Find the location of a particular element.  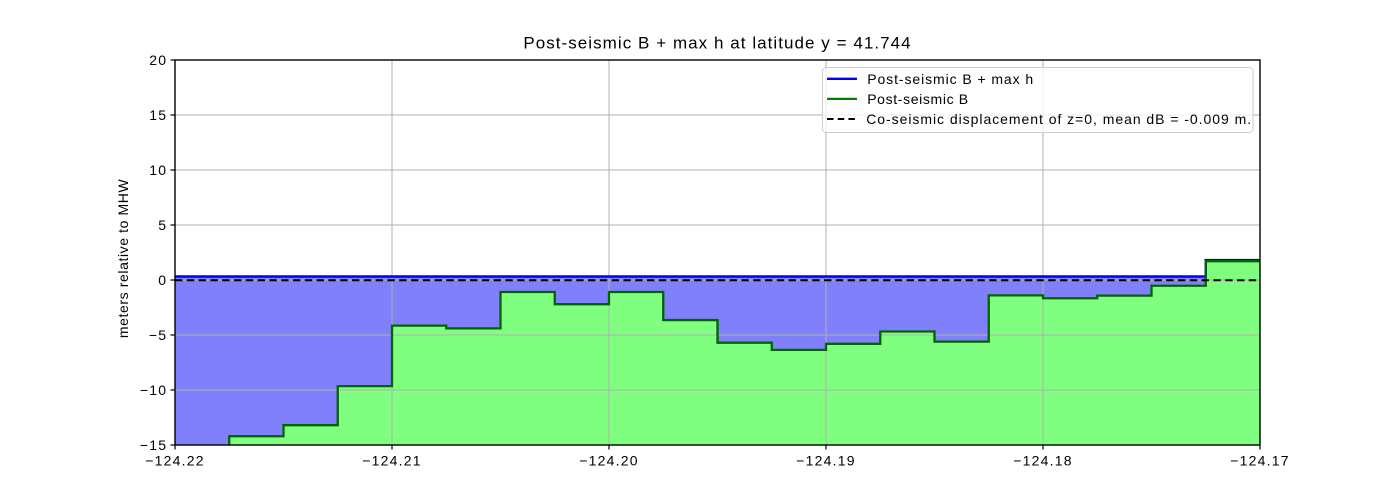

svg-text: −124.21 is located at coordinates (391, 461).